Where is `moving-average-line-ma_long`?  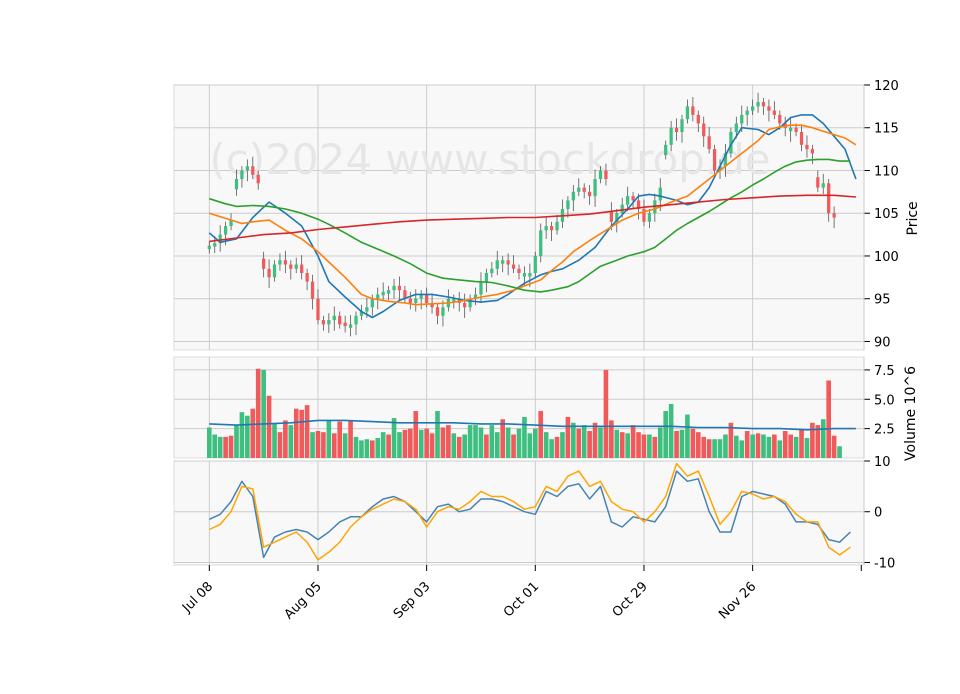 moving-average-line-ma_long is located at coordinates (532, 218).